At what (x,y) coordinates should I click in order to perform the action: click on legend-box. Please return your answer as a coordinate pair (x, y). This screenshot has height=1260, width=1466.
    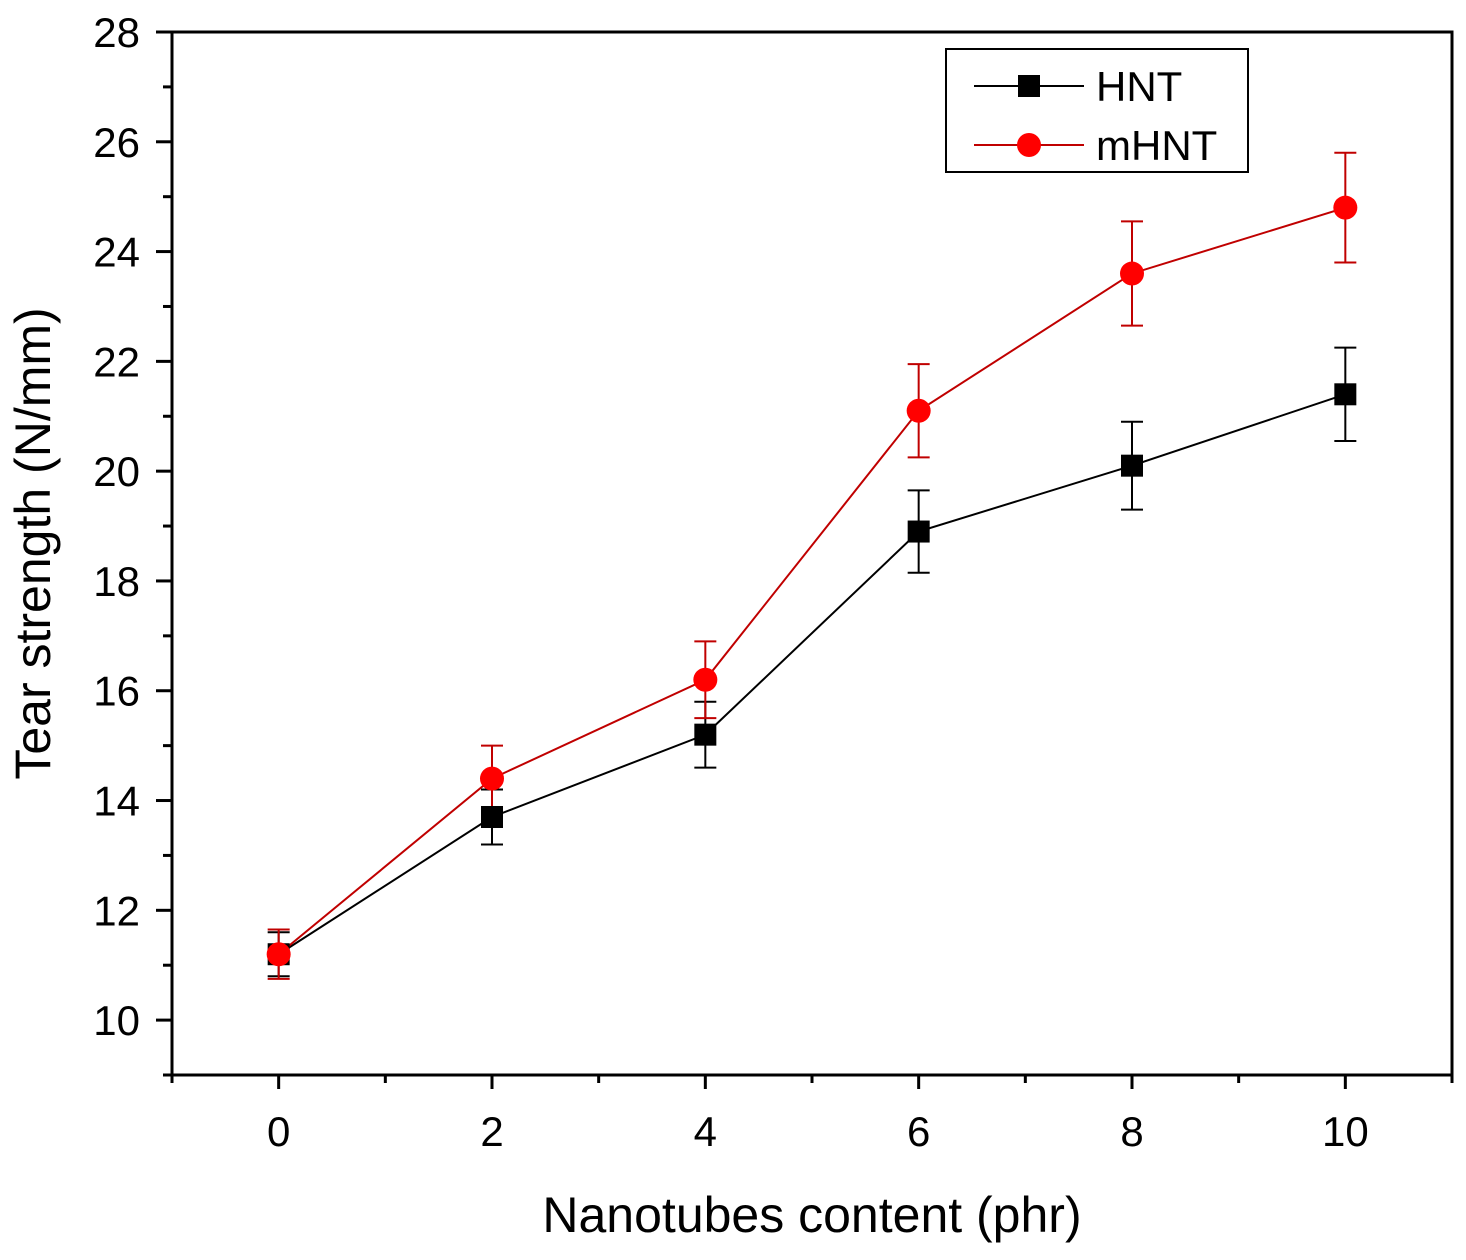
    Looking at the image, I should click on (1097, 110).